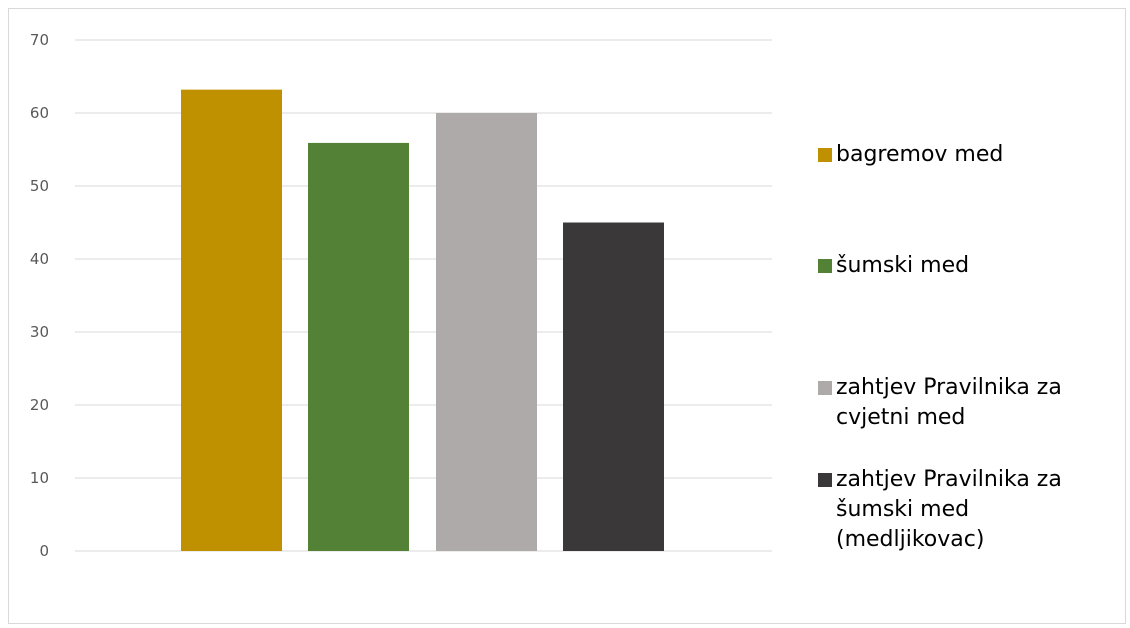 The image size is (1130, 628). Describe the element at coordinates (39, 295) in the screenshot. I see `y-axis-tick-labels: 0 10 20 30 40 50 60 70` at that location.